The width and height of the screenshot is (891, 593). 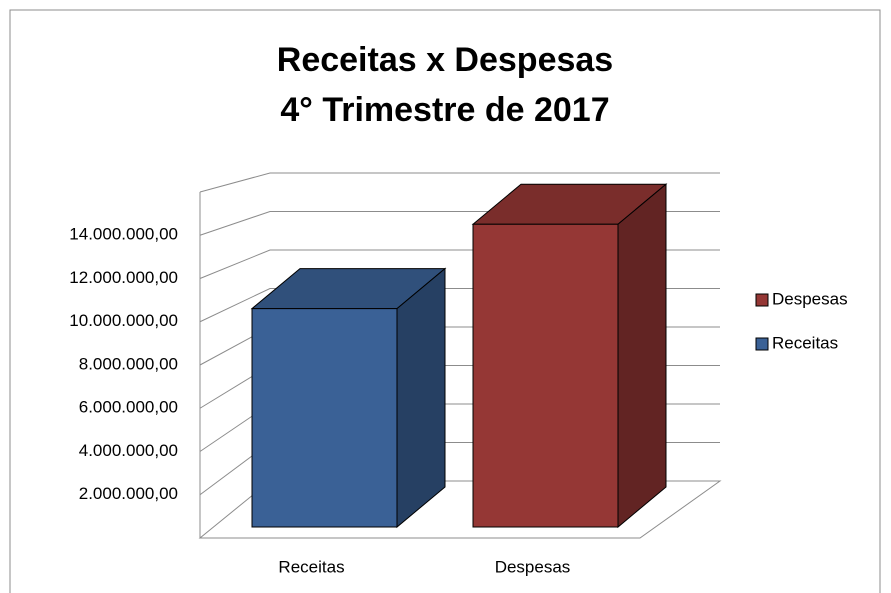 What do you see at coordinates (533, 566) in the screenshot?
I see `x-tick-label: Despesas` at bounding box center [533, 566].